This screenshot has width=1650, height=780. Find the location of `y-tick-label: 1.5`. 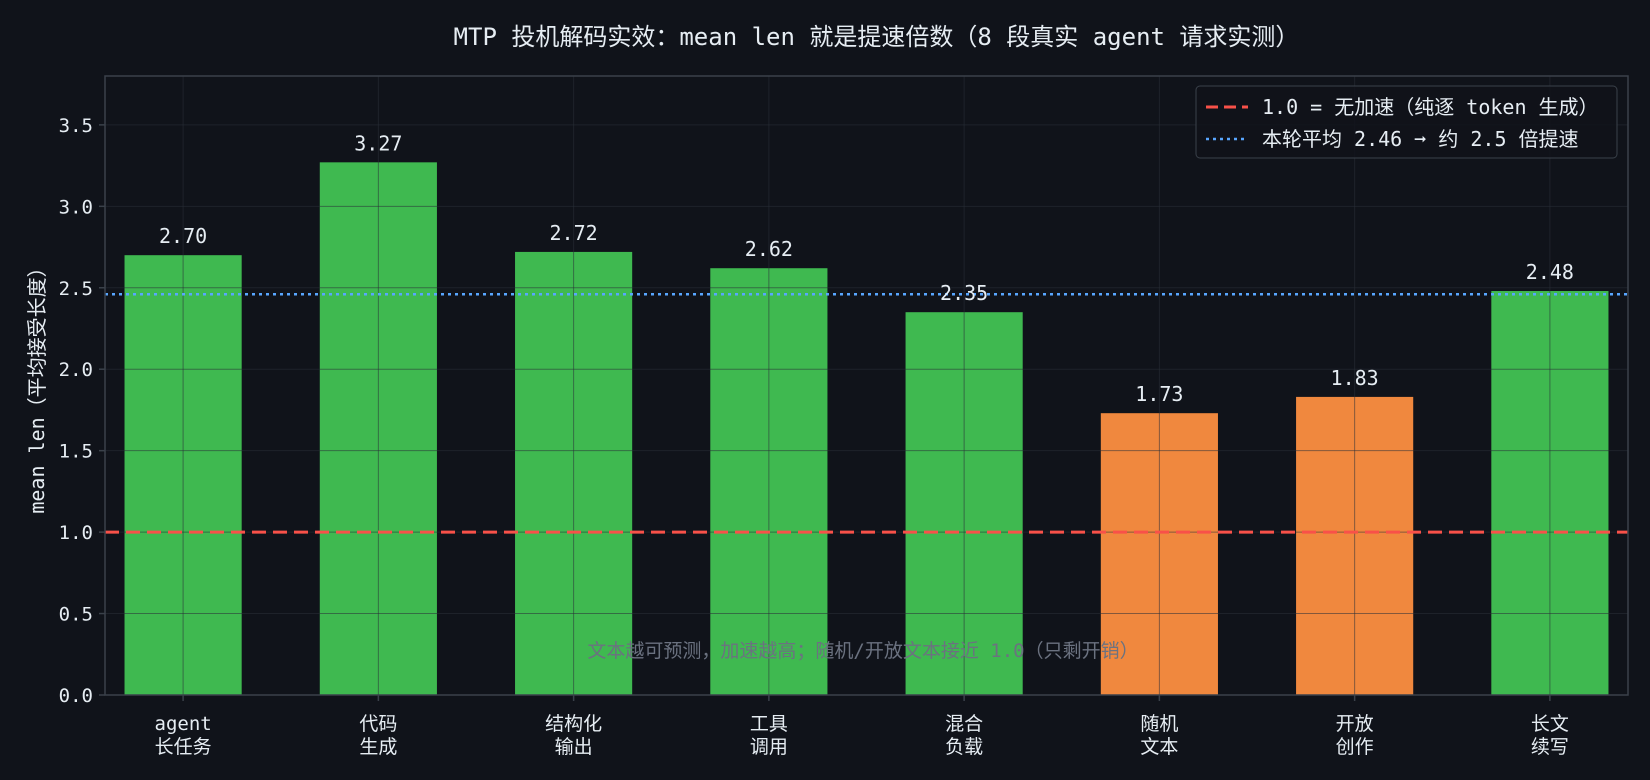

y-tick-label: 1.5 is located at coordinates (76, 452).